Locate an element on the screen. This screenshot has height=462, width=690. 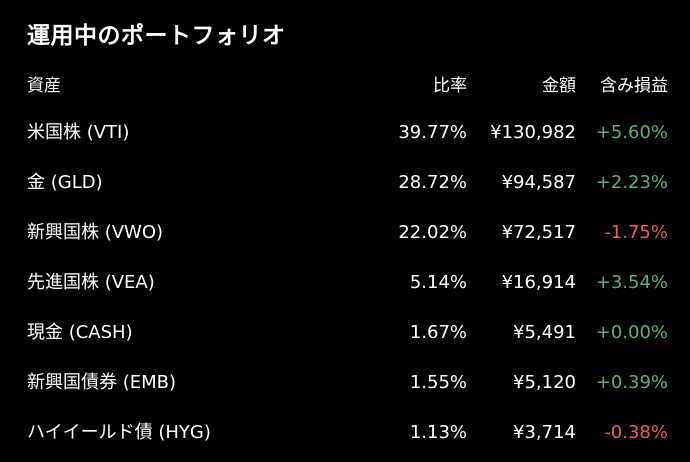
asset-unrealized-pl: +0.00% is located at coordinates (631, 332).